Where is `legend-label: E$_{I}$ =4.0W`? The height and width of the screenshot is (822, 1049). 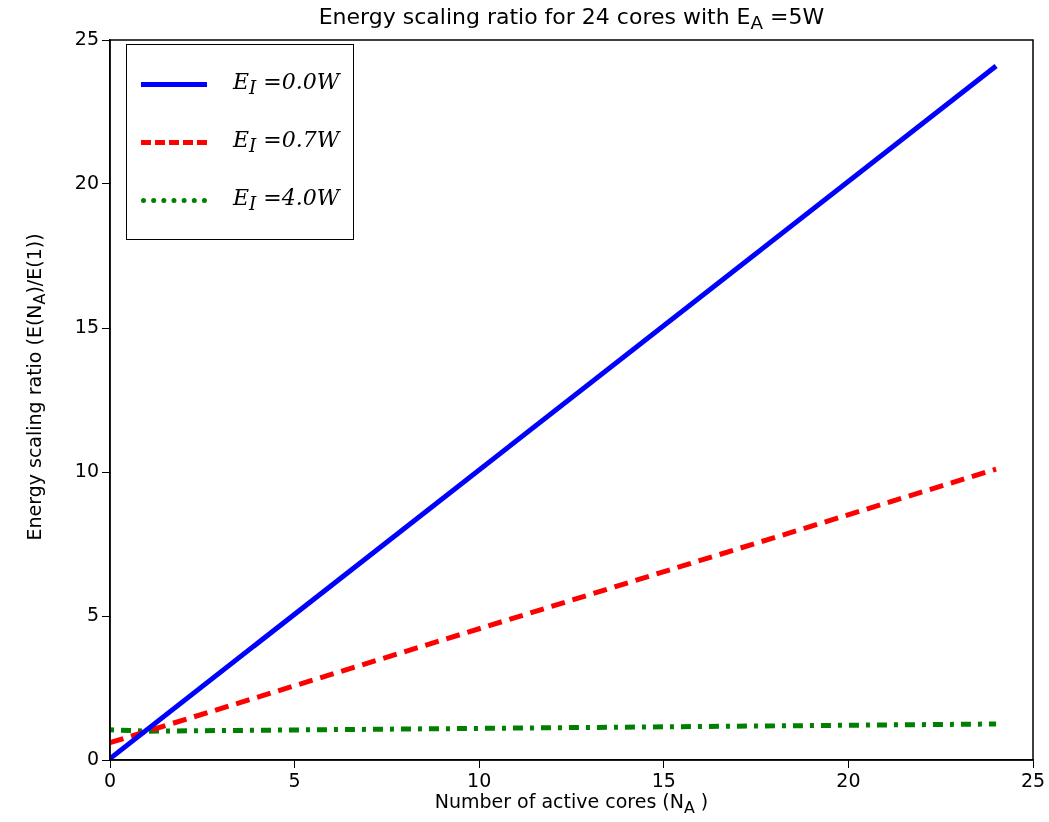
legend-label: E$_{I}$ =4.0W is located at coordinates (286, 200).